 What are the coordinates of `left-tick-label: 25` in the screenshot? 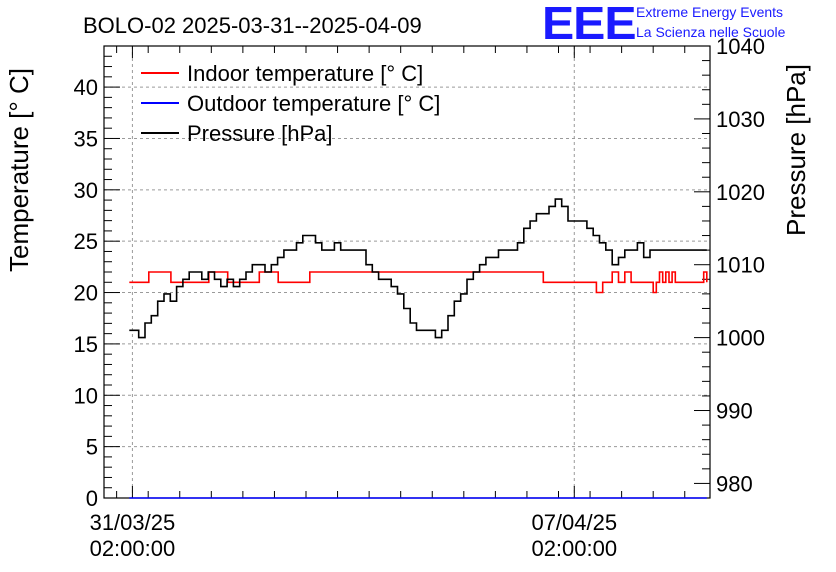 It's located at (86, 241).